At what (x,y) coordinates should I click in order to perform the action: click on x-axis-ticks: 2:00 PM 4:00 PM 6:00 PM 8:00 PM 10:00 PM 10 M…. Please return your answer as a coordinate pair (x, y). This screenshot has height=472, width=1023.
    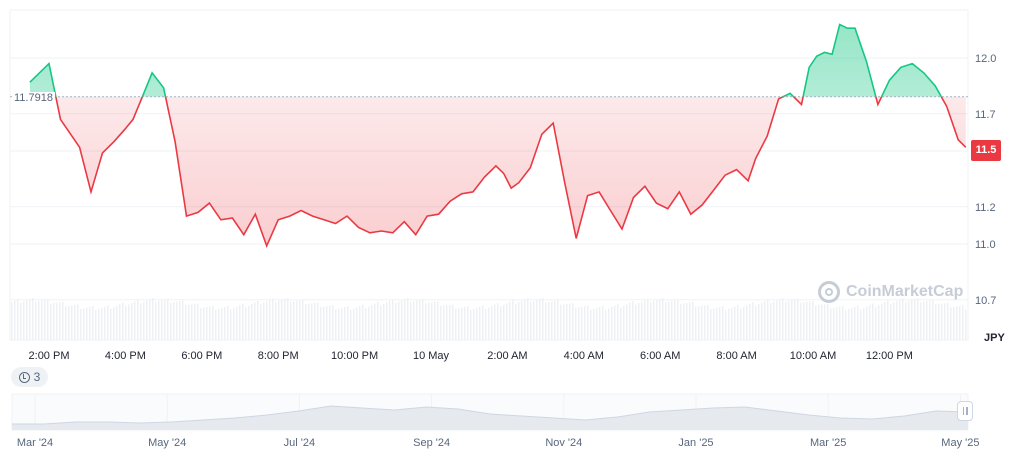
    Looking at the image, I should click on (471, 356).